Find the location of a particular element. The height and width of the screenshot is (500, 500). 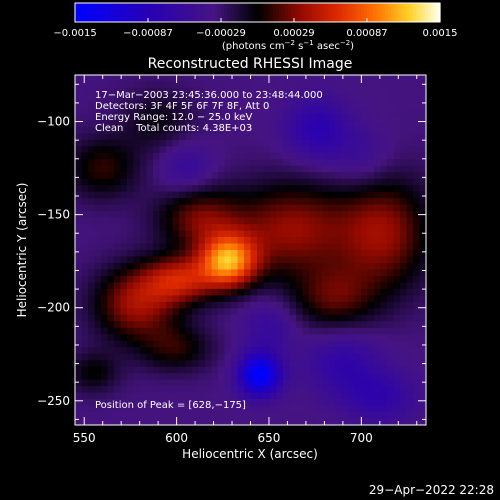

colorbar-tick-label: −0.00029 is located at coordinates (221, 33).